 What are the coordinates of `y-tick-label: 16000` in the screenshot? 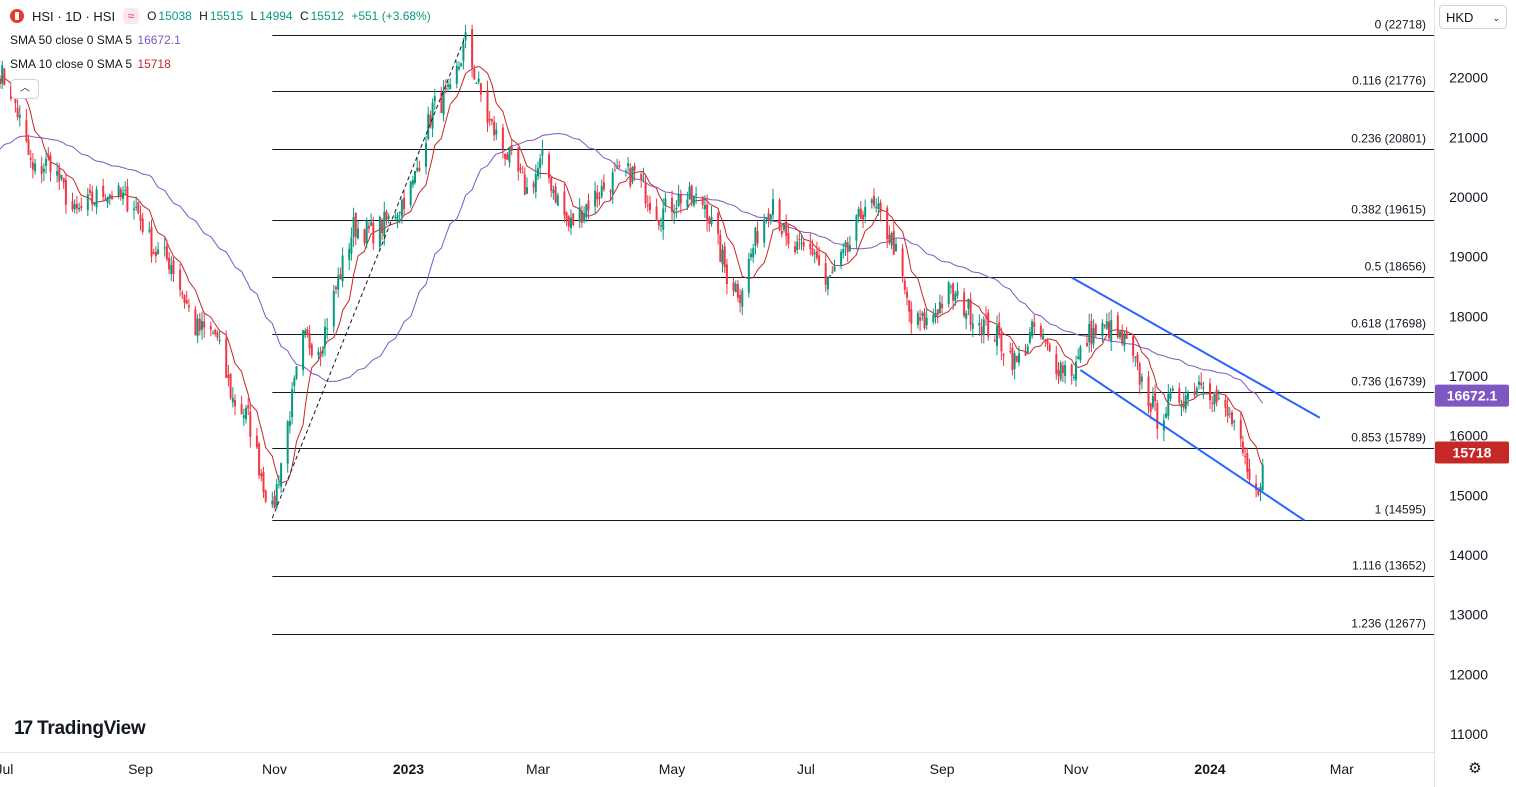 It's located at (1468, 436).